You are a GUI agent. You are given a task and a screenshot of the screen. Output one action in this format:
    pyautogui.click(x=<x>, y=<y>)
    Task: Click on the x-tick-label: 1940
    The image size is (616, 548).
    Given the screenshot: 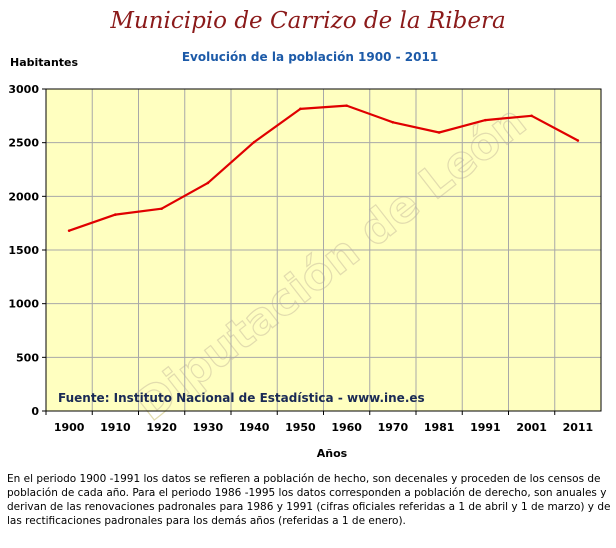 What is the action you would take?
    pyautogui.click(x=254, y=427)
    